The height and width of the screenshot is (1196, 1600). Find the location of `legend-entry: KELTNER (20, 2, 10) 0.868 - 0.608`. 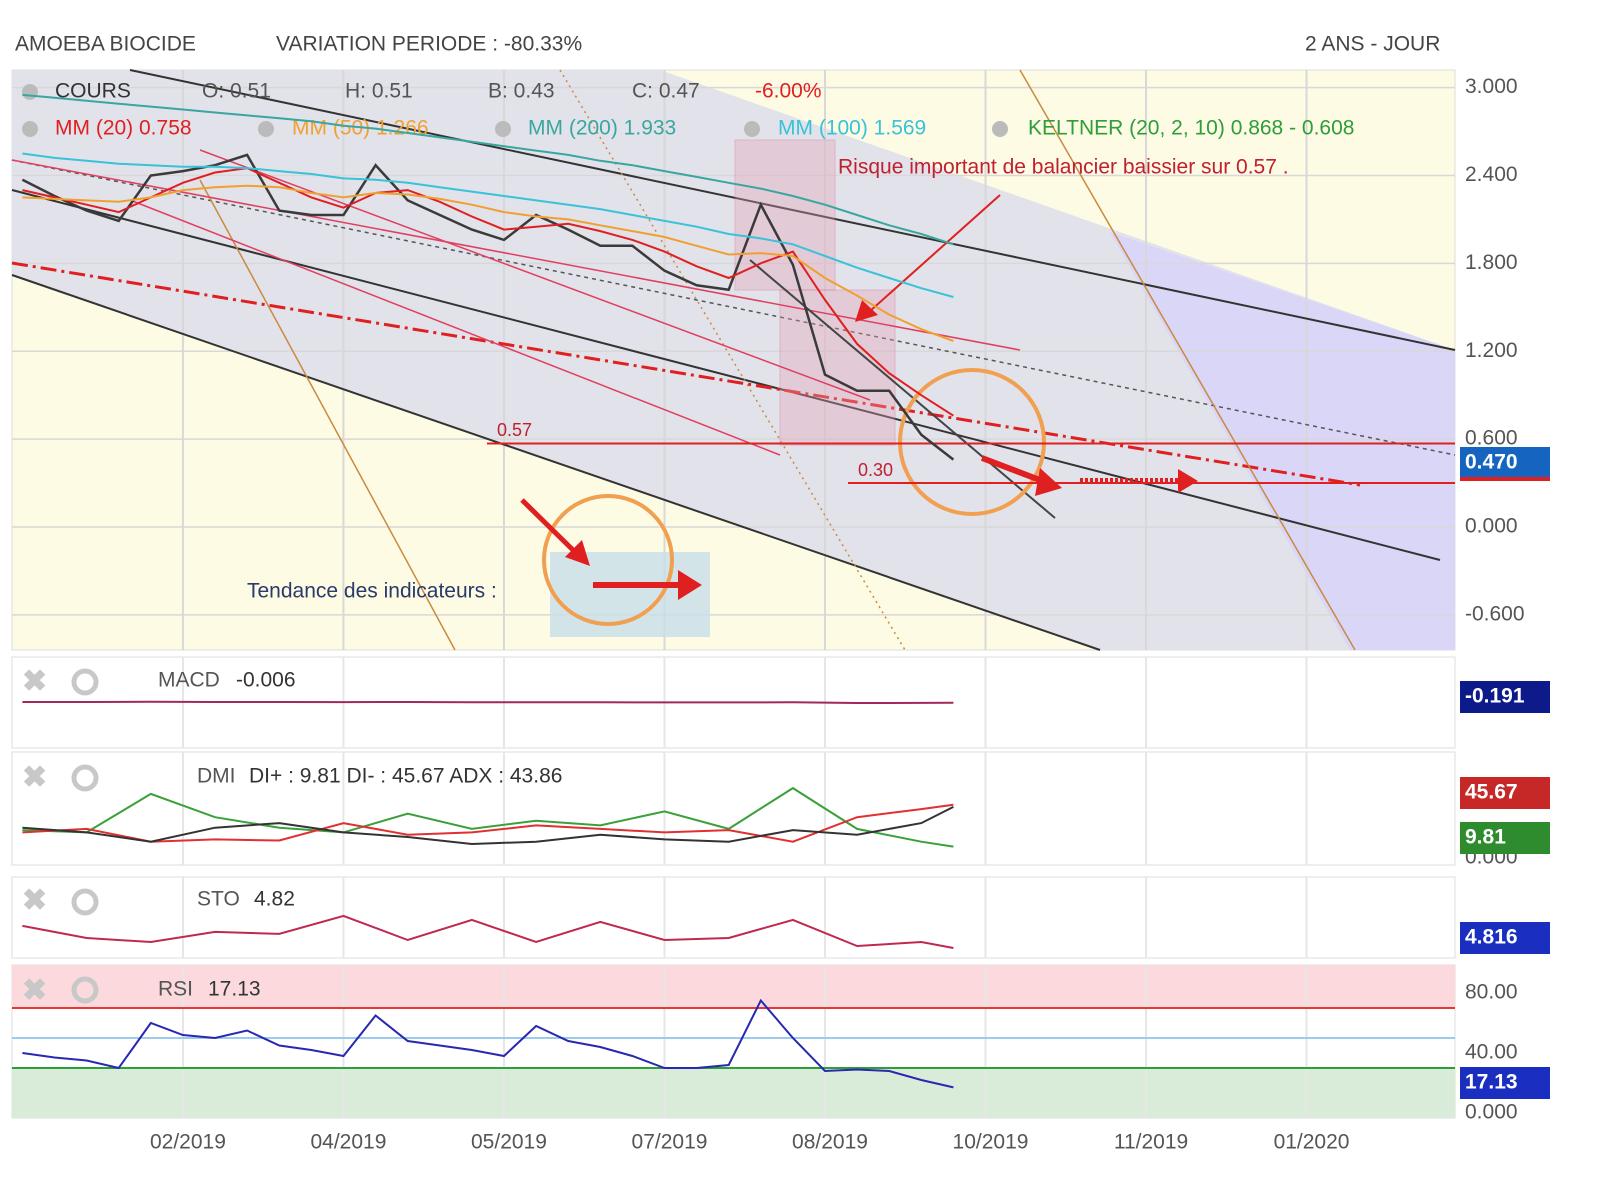

legend-entry: KELTNER (20, 2, 10) 0.868 - 0.608 is located at coordinates (1191, 128).